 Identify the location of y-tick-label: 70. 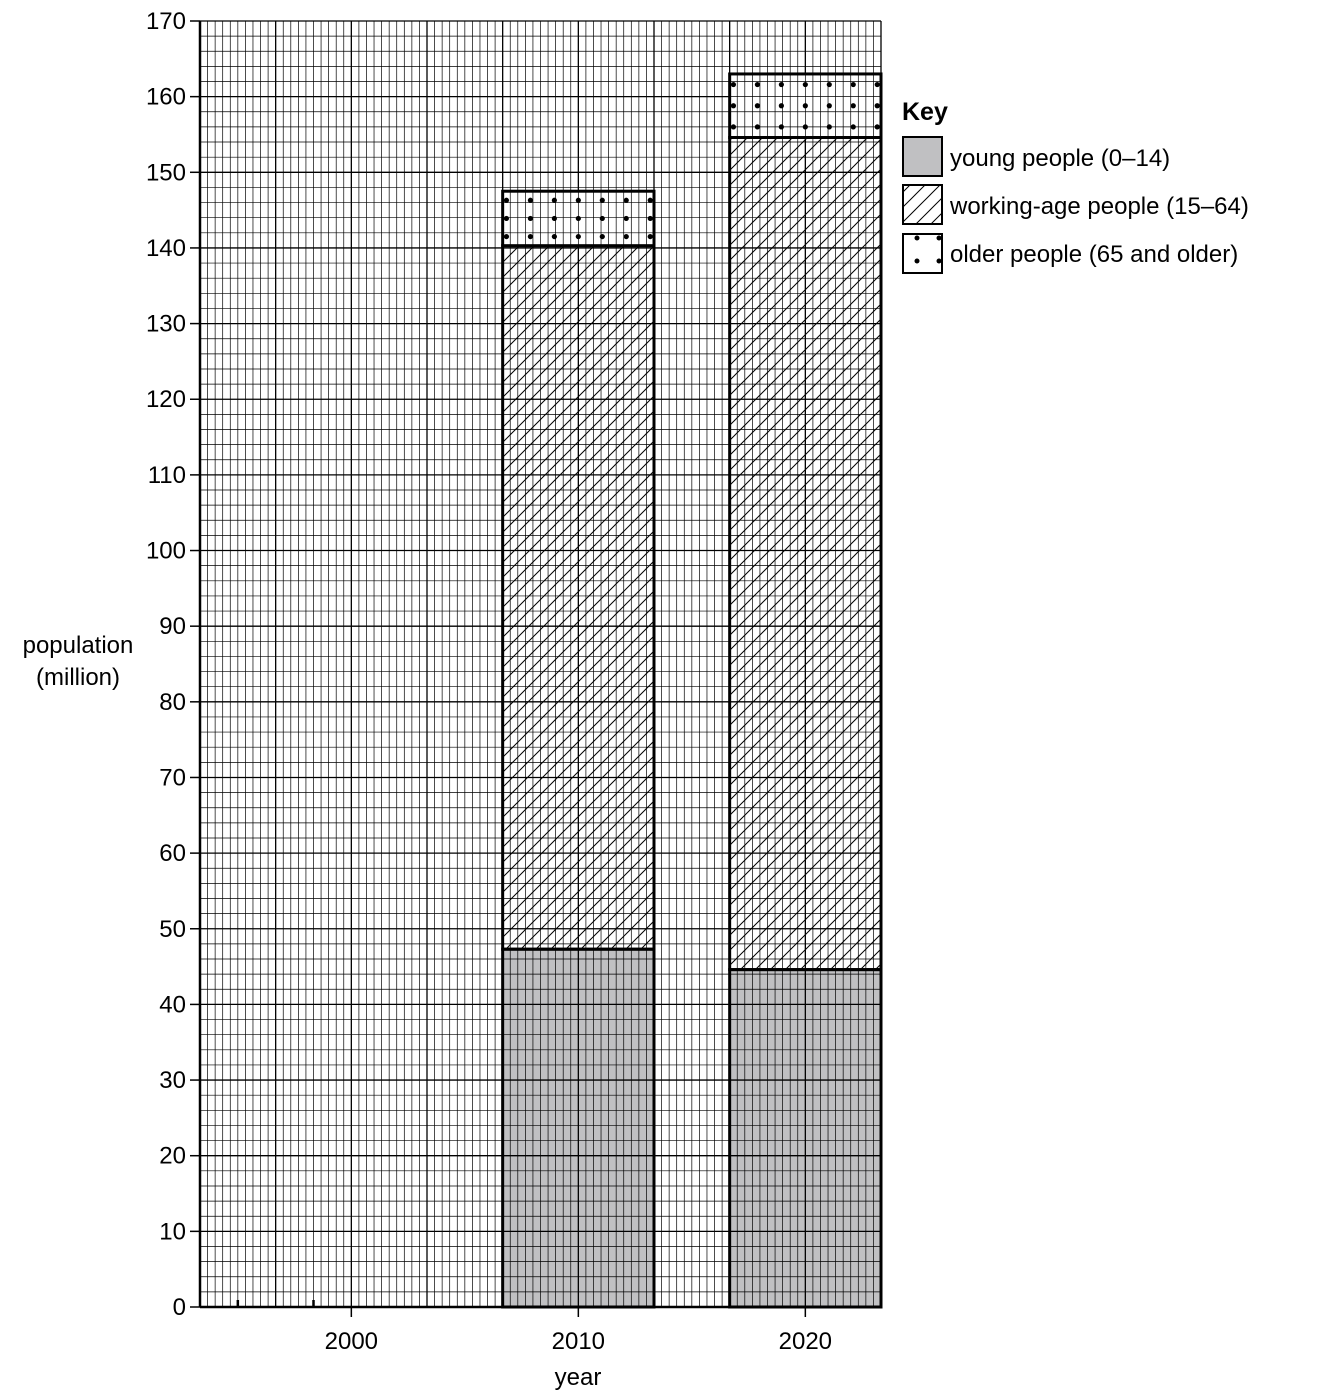
(172, 777).